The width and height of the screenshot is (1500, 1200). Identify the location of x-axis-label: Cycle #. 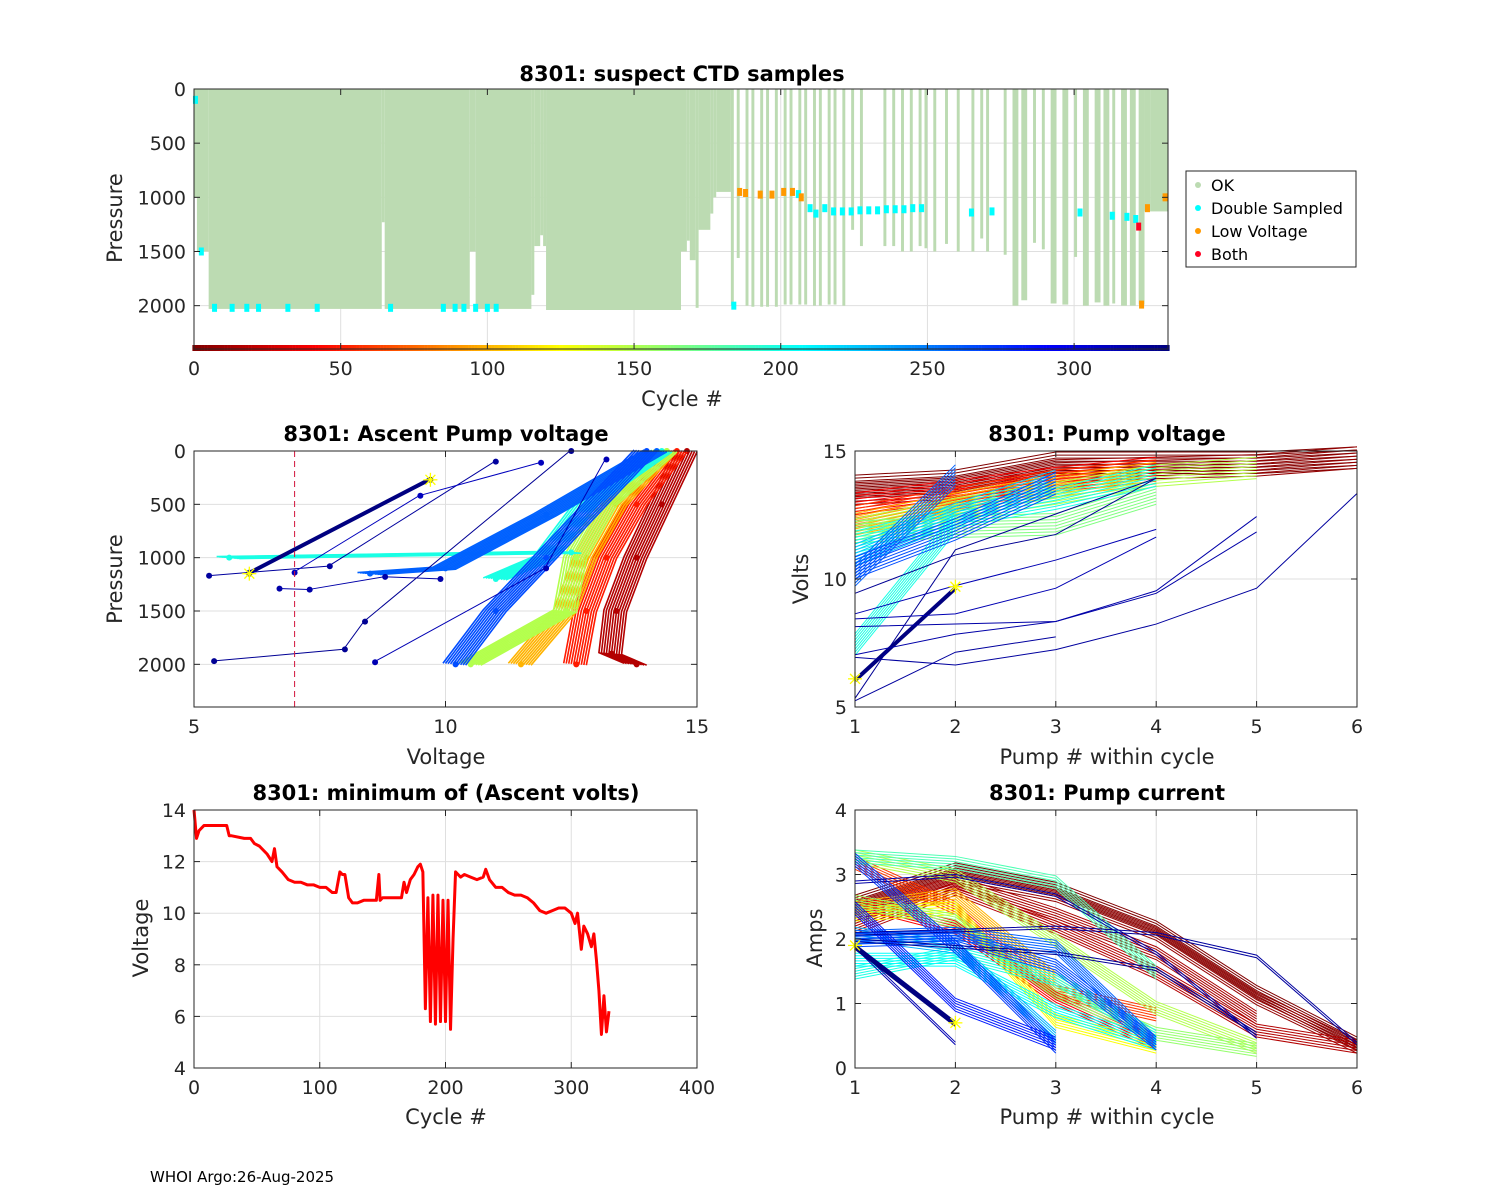
(446, 1117).